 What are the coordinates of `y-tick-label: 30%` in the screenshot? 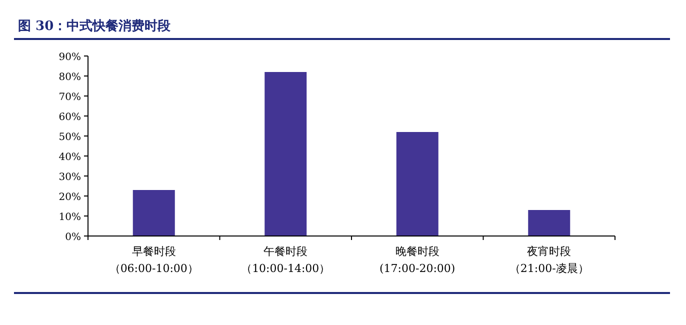 It's located at (69, 177).